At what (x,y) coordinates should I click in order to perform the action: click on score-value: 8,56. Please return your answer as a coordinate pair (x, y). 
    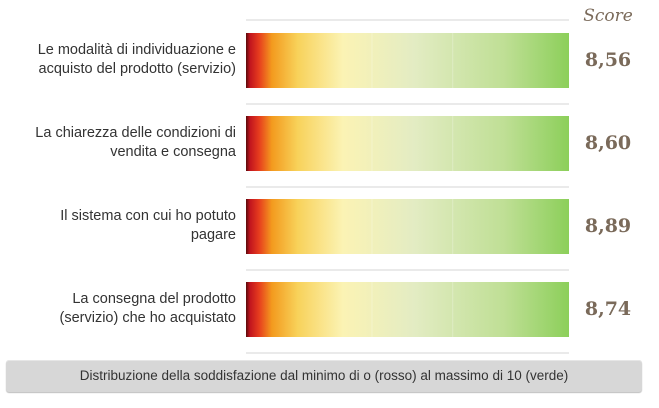
    Looking at the image, I should click on (608, 60).